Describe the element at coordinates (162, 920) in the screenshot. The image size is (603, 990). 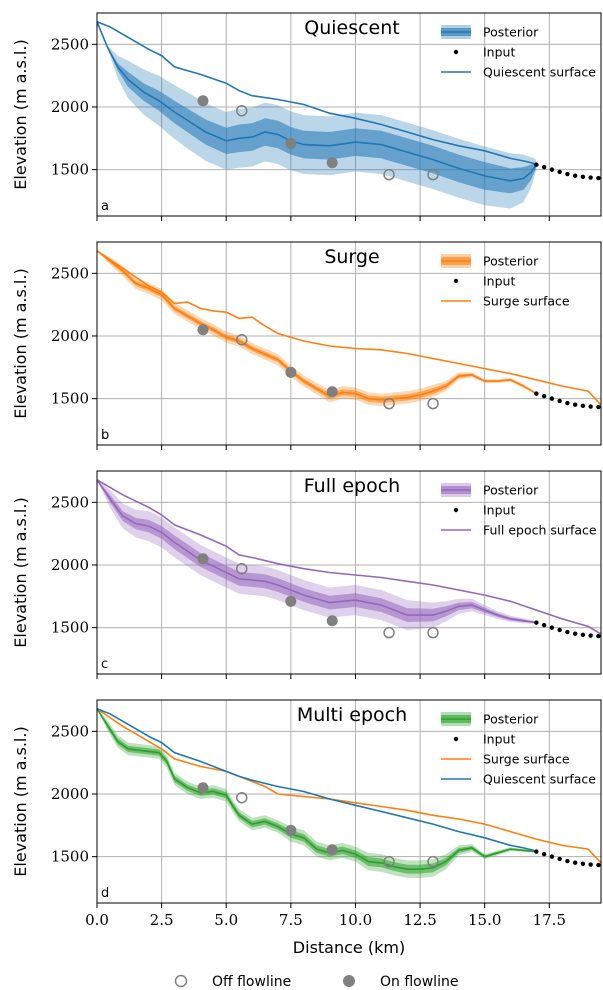
I see `x-tick-label: 2.5` at that location.